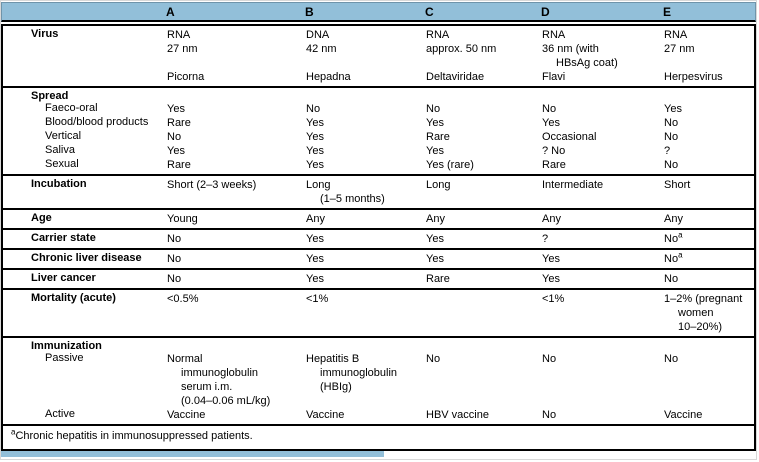  What do you see at coordinates (554, 77) in the screenshot?
I see `cell-line: Flavi` at bounding box center [554, 77].